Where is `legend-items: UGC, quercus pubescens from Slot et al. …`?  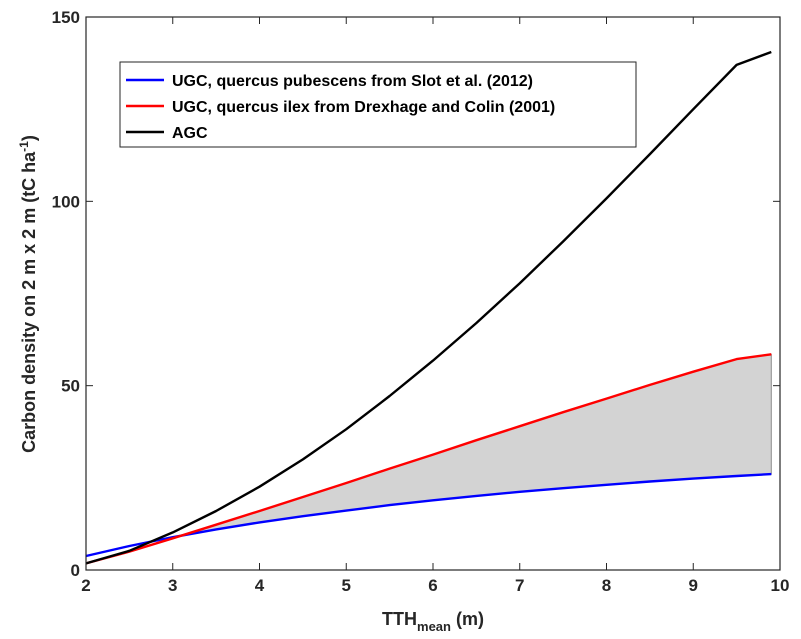 legend-items: UGC, quercus pubescens from Slot et al. … is located at coordinates (340, 107).